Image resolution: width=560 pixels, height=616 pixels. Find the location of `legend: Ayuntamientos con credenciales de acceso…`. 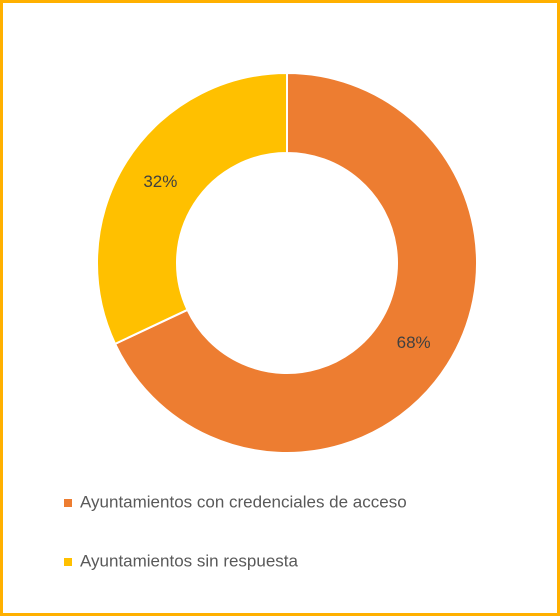

legend: Ayuntamientos con credenciales de acceso… is located at coordinates (235, 531).